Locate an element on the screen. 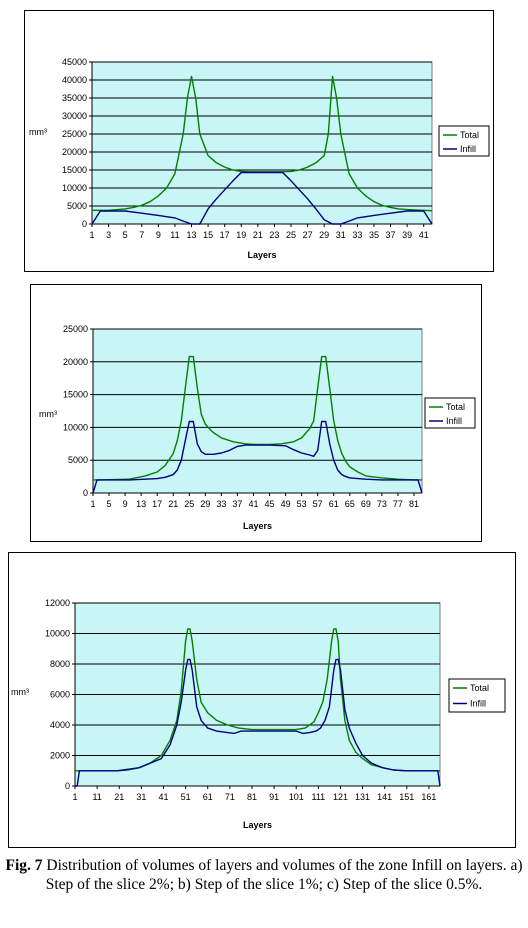 The image size is (528, 928). chart-b-x-tick-label: 33 is located at coordinates (221, 504).